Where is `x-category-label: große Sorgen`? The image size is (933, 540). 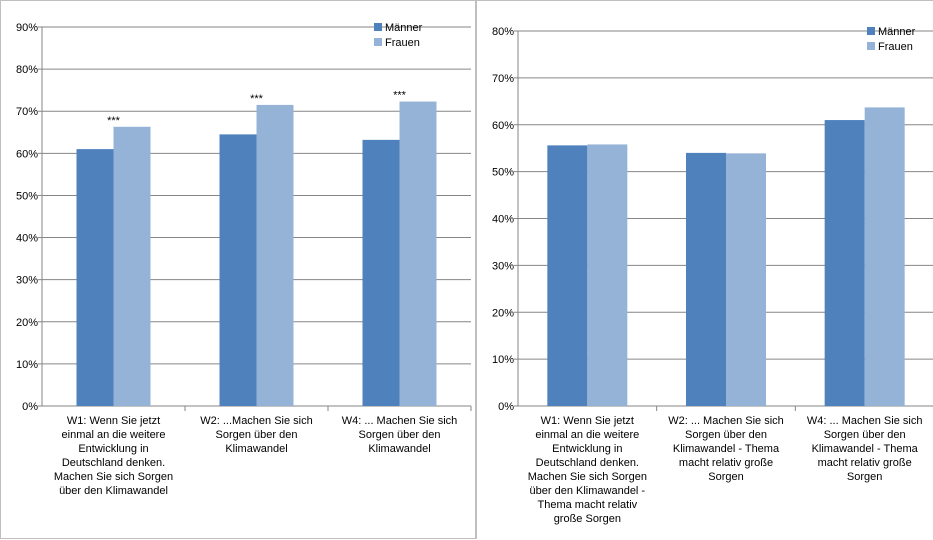
x-category-label: große Sorgen is located at coordinates (587, 519).